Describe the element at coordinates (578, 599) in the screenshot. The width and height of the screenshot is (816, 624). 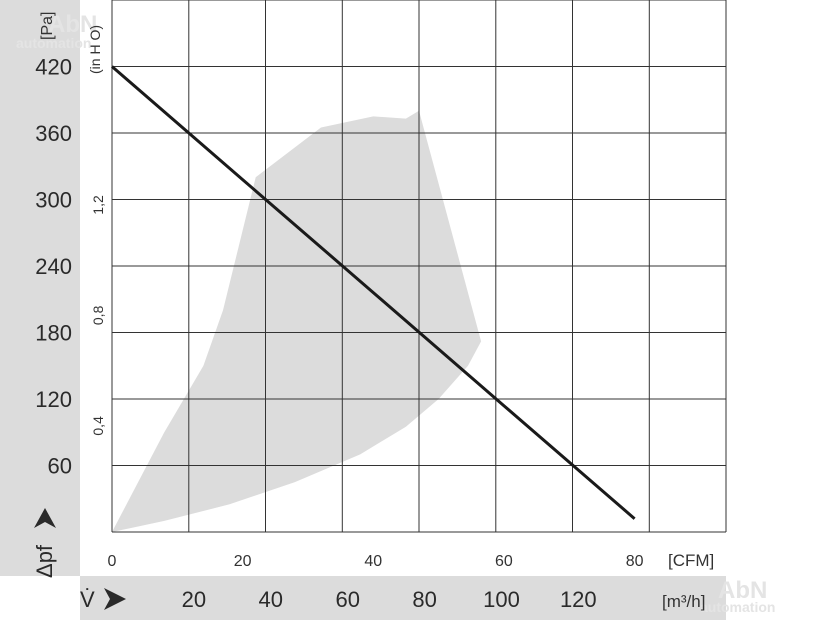
I see `m3h-tick-label: 120` at that location.